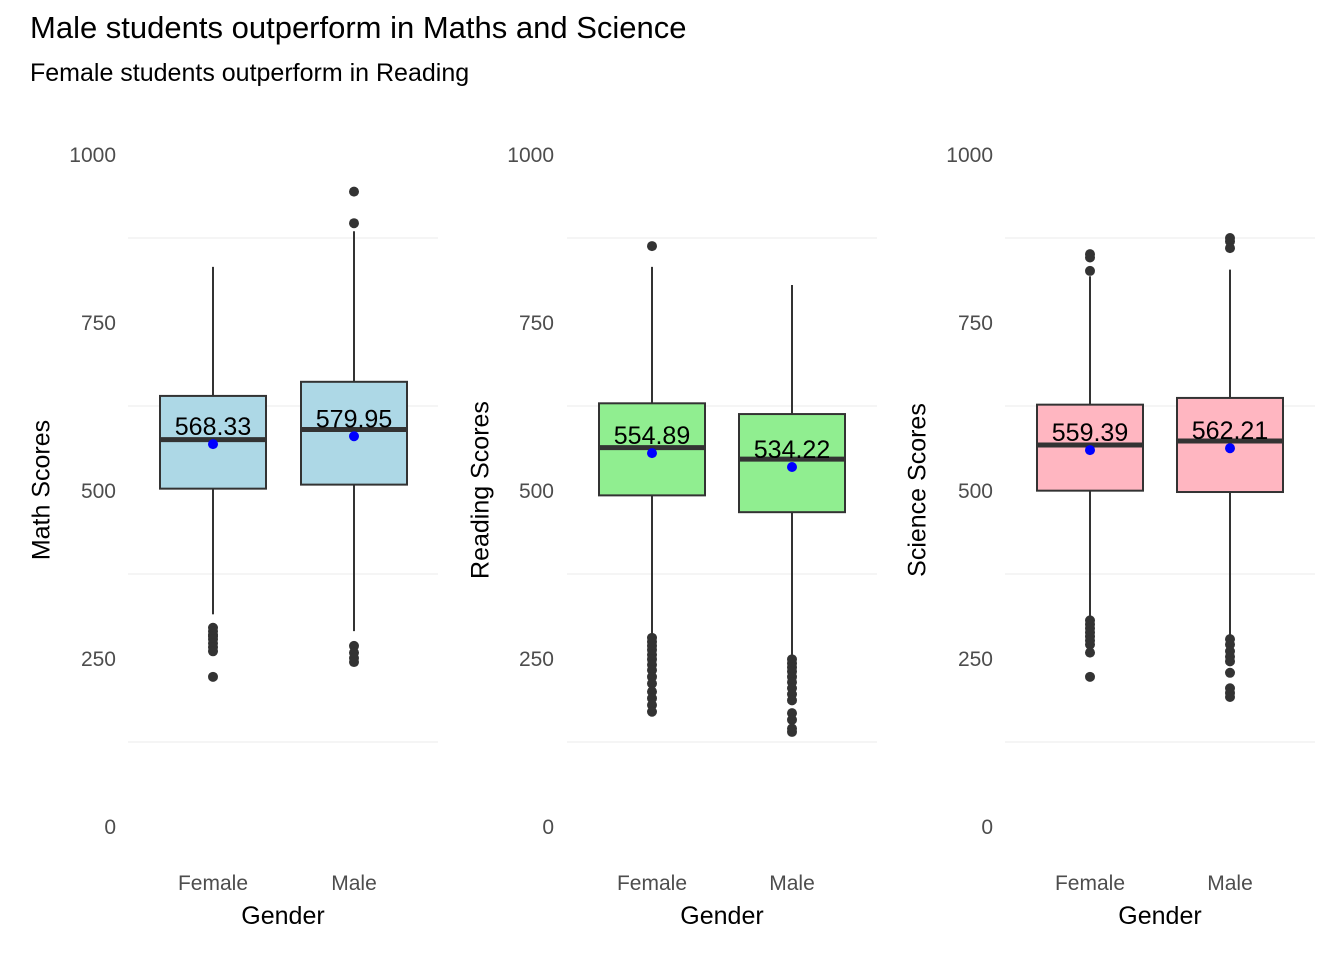 The height and width of the screenshot is (960, 1344). What do you see at coordinates (354, 419) in the screenshot?
I see `mean-label: 579.95` at bounding box center [354, 419].